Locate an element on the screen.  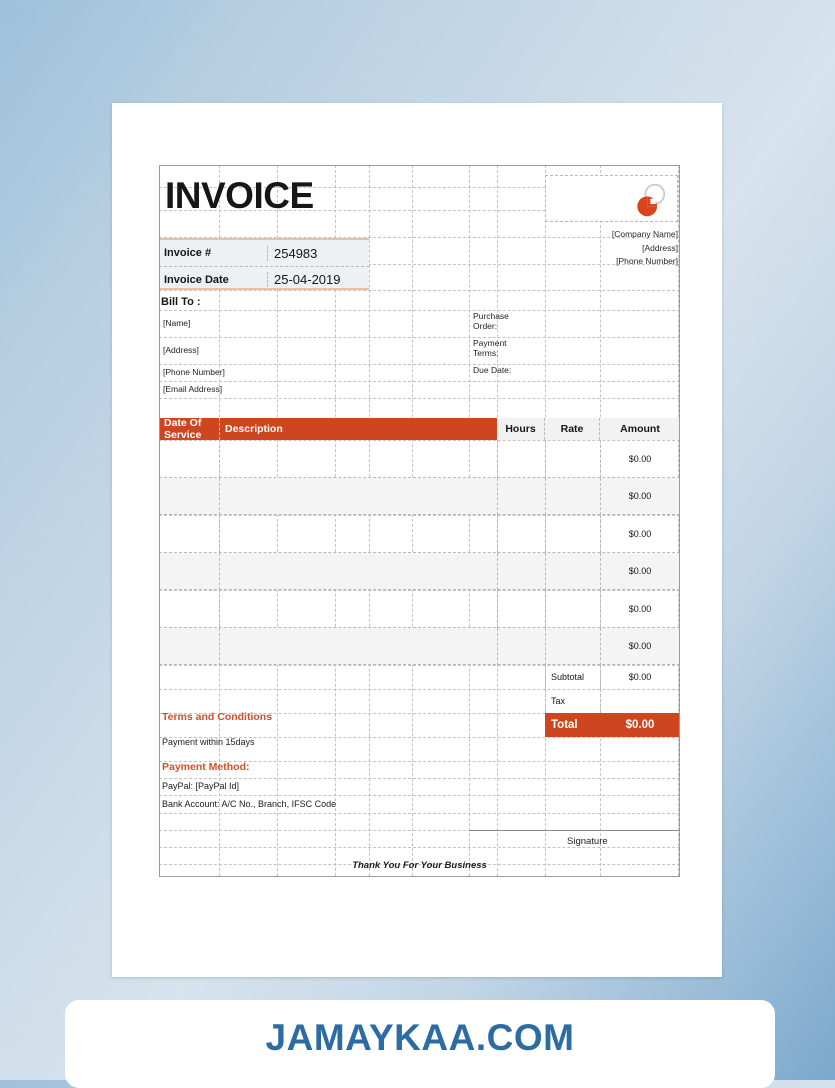
terms-heading: Terms and Conditions is located at coordinates (217, 717).